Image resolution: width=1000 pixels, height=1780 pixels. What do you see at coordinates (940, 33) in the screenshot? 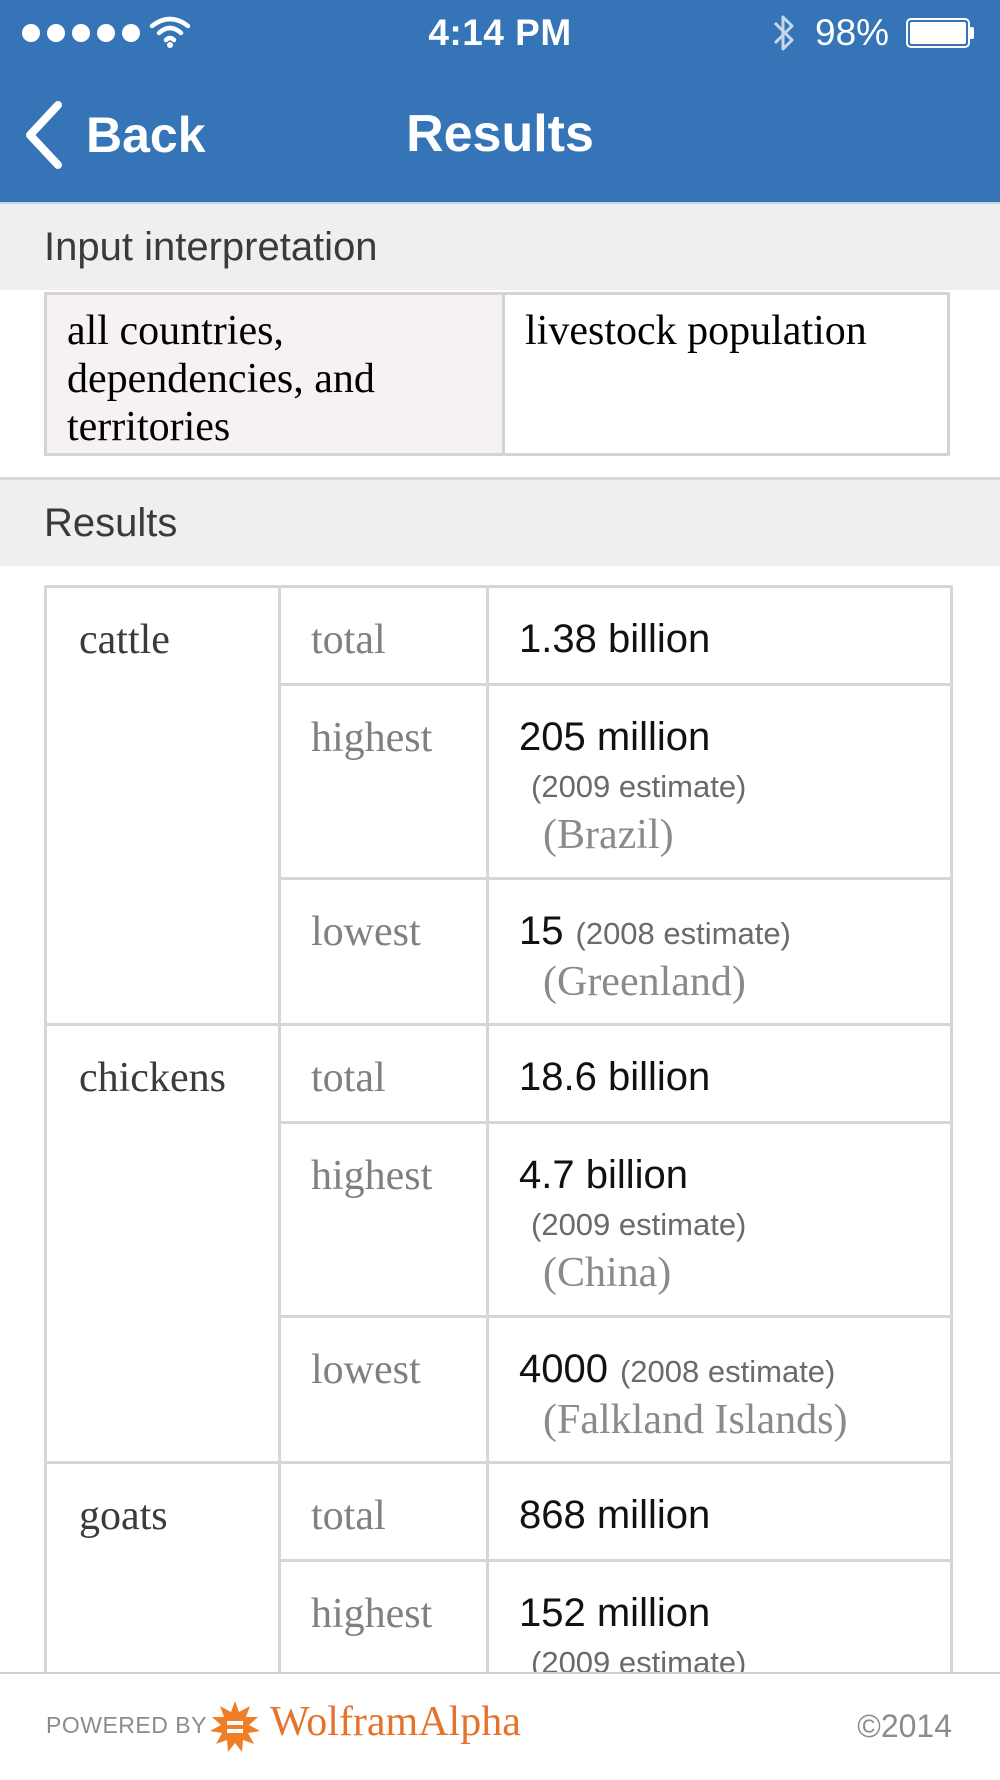
I see `battery-icon` at bounding box center [940, 33].